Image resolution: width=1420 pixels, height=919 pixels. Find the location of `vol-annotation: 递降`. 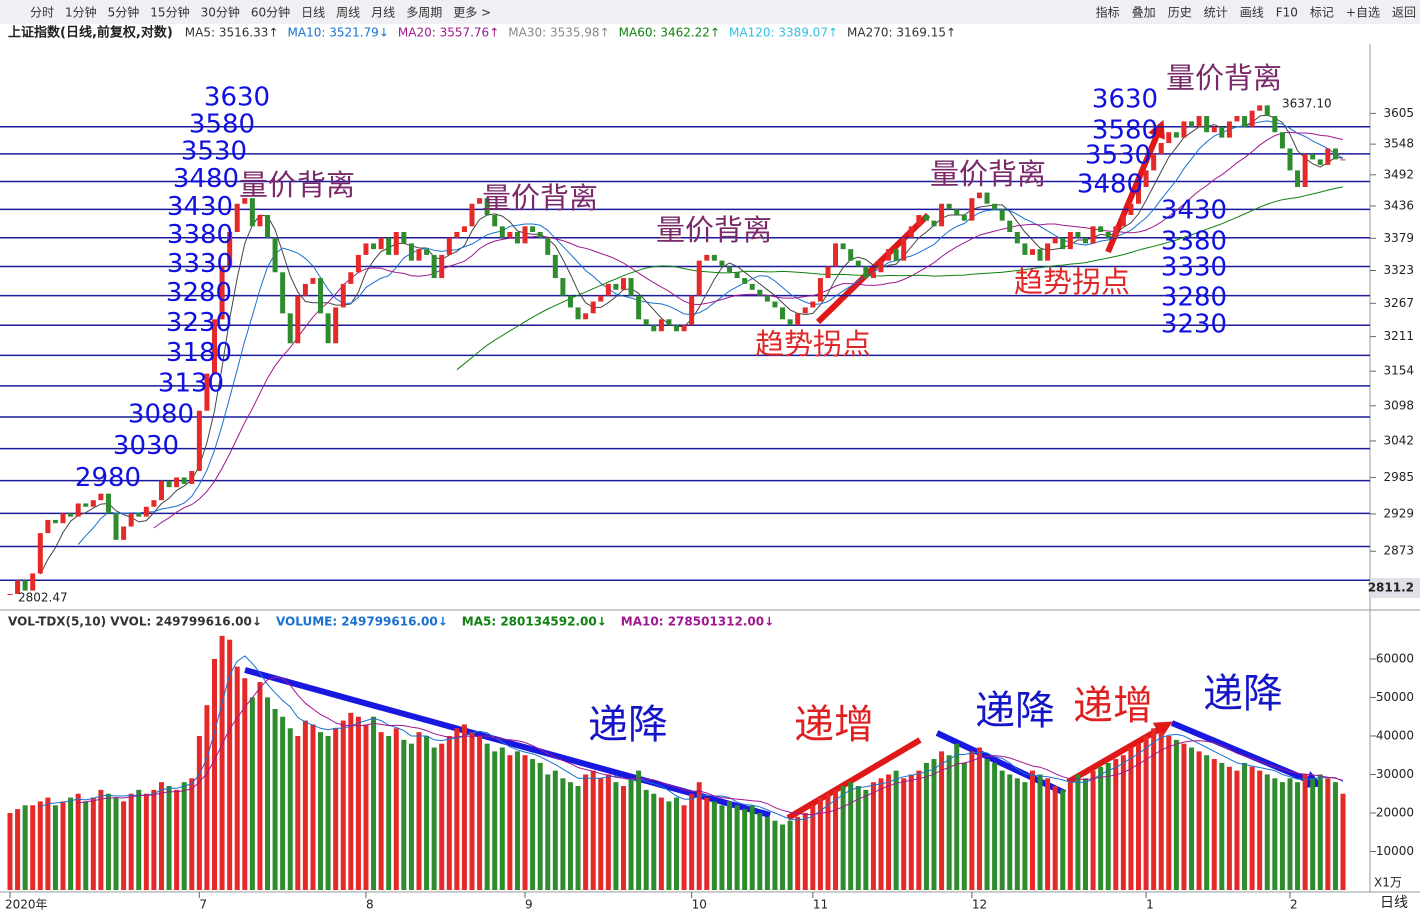

vol-annotation: 递降 is located at coordinates (1243, 694).